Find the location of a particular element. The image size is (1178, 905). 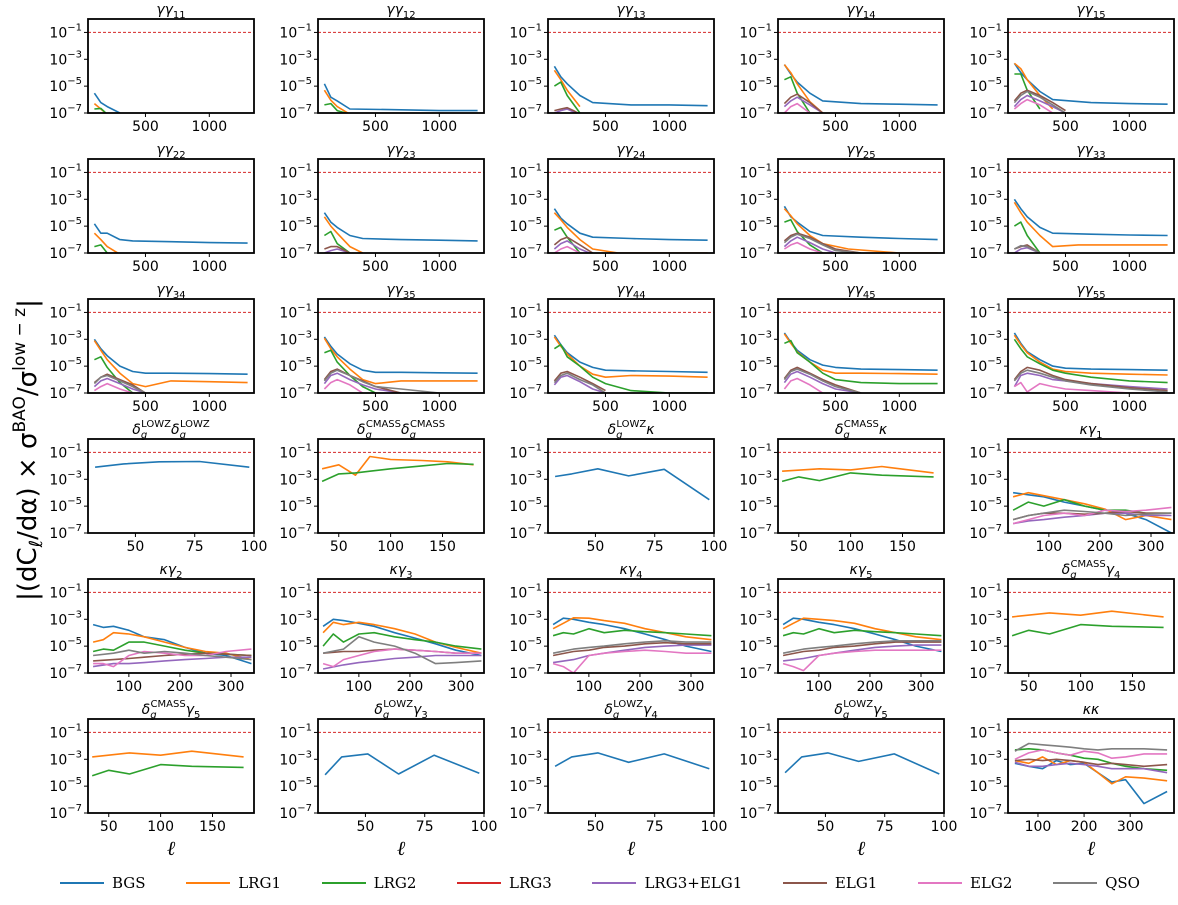

subplot-title: δgLOWZγ5 is located at coordinates (860, 710).